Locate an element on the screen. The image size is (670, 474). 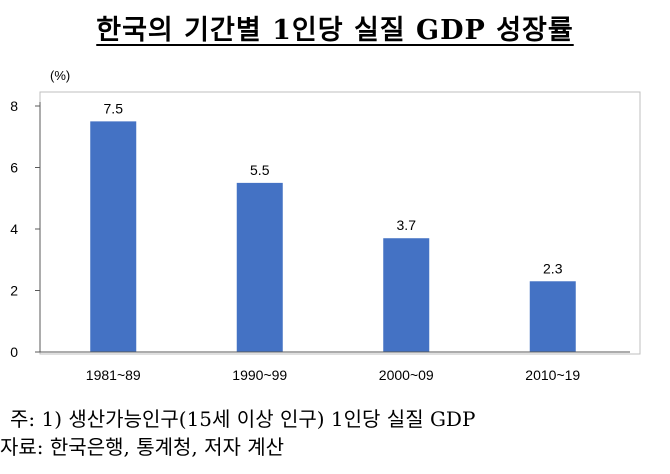
chart-title: 한국의 기간별 1인당 실질 GDP 성장률 is located at coordinates (335, 27).